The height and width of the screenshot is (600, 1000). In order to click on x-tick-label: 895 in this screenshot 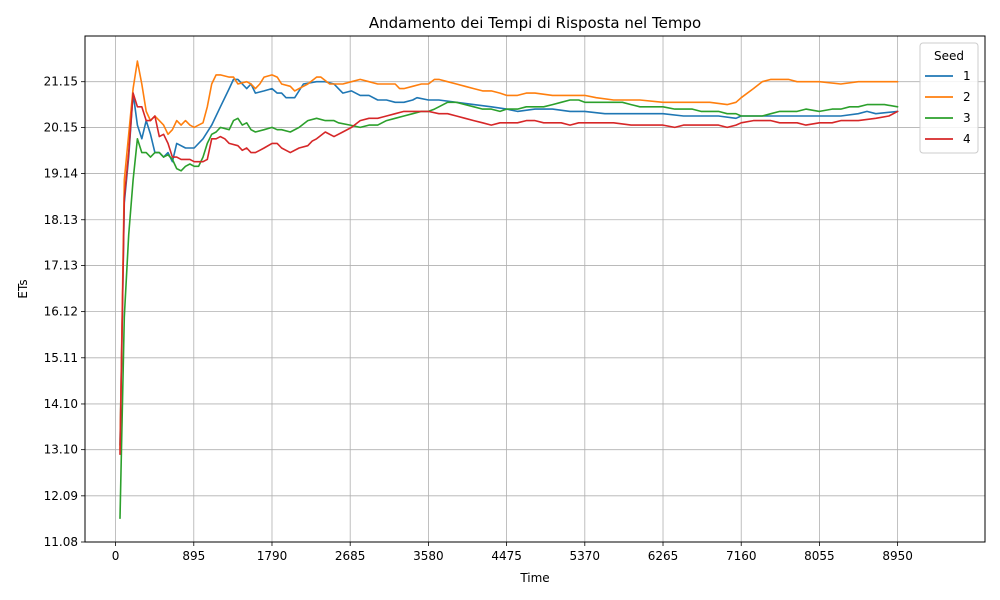, I will do `click(193, 556)`.